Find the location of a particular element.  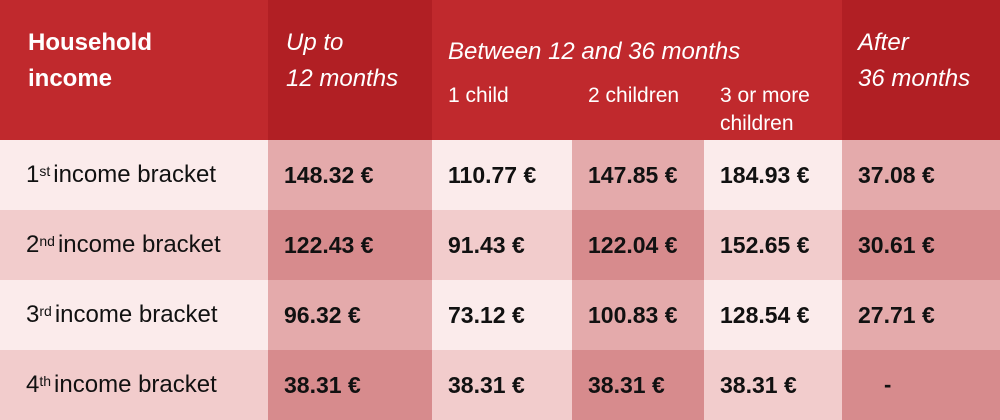

row-number: 4 is located at coordinates (33, 384).